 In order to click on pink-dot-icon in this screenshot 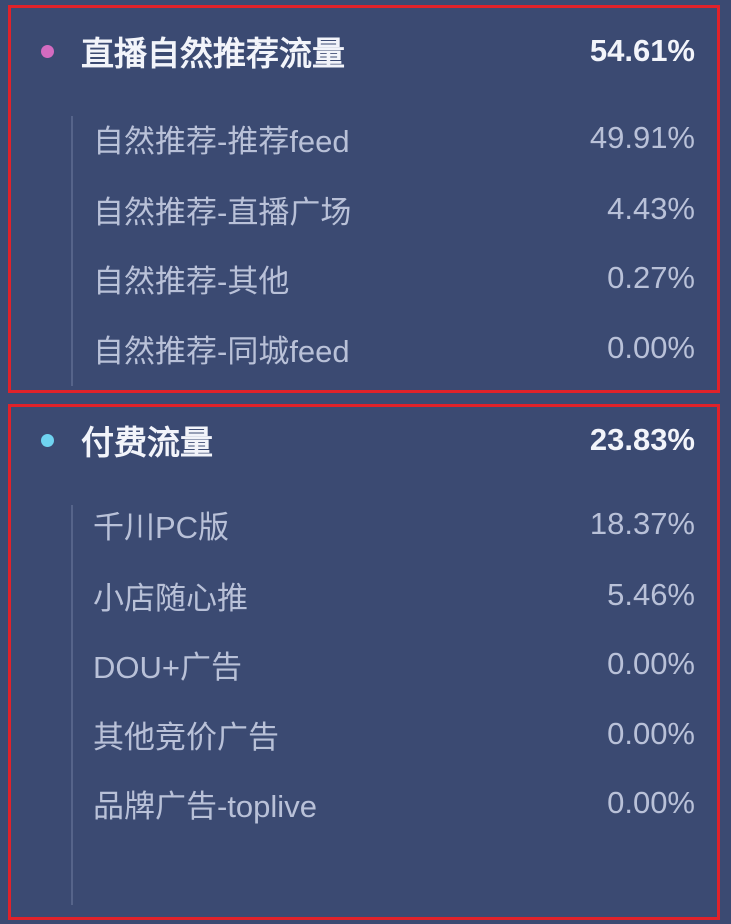, I will do `click(47, 51)`.